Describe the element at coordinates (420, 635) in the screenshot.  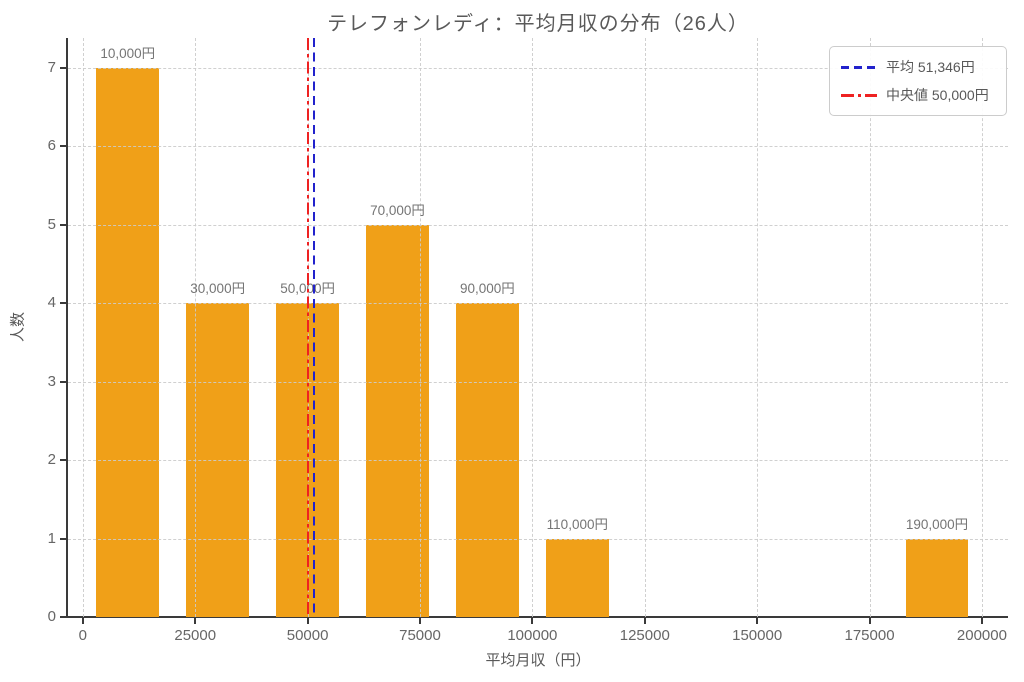
I see `x-tick-label: 75000` at that location.